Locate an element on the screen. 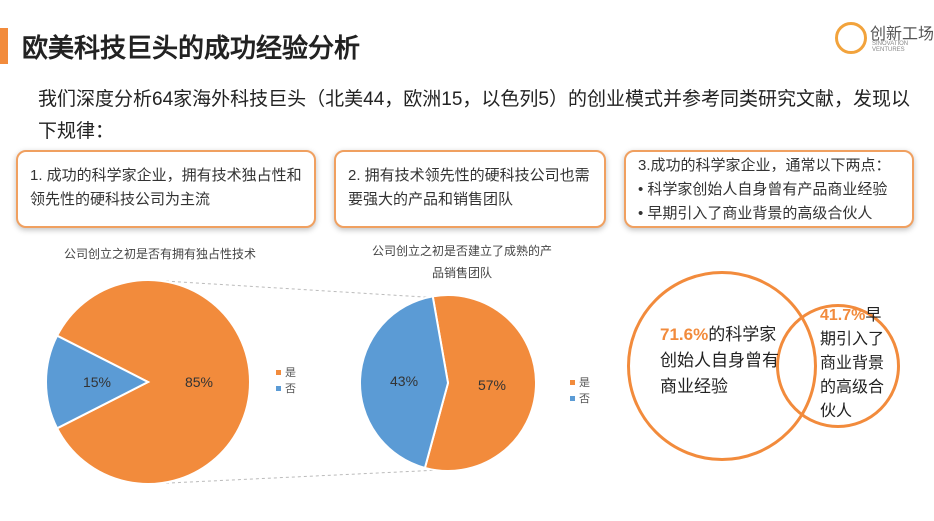 Image resolution: width=934 pixels, height=521 pixels. finding-box: 2. 拥有技术领先性的硬科技公司也需要强大的产品和销售团队 is located at coordinates (470, 189).